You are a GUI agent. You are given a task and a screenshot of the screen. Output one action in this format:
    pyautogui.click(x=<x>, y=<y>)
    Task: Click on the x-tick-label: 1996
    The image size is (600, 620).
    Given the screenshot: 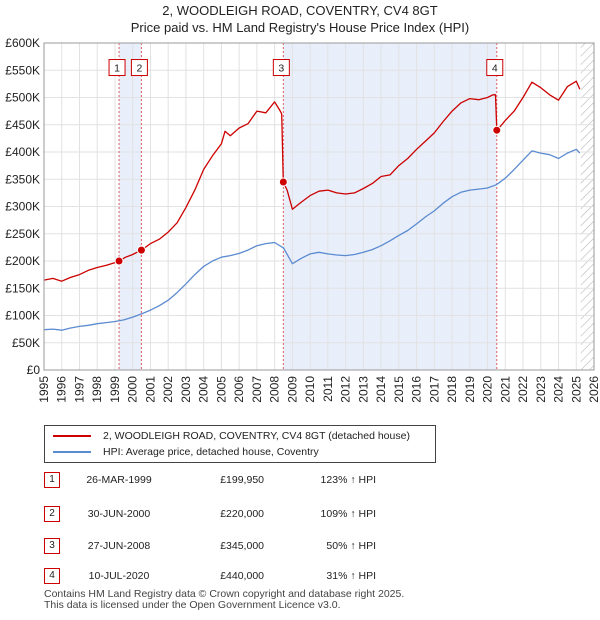 What is the action you would take?
    pyautogui.click(x=62, y=389)
    